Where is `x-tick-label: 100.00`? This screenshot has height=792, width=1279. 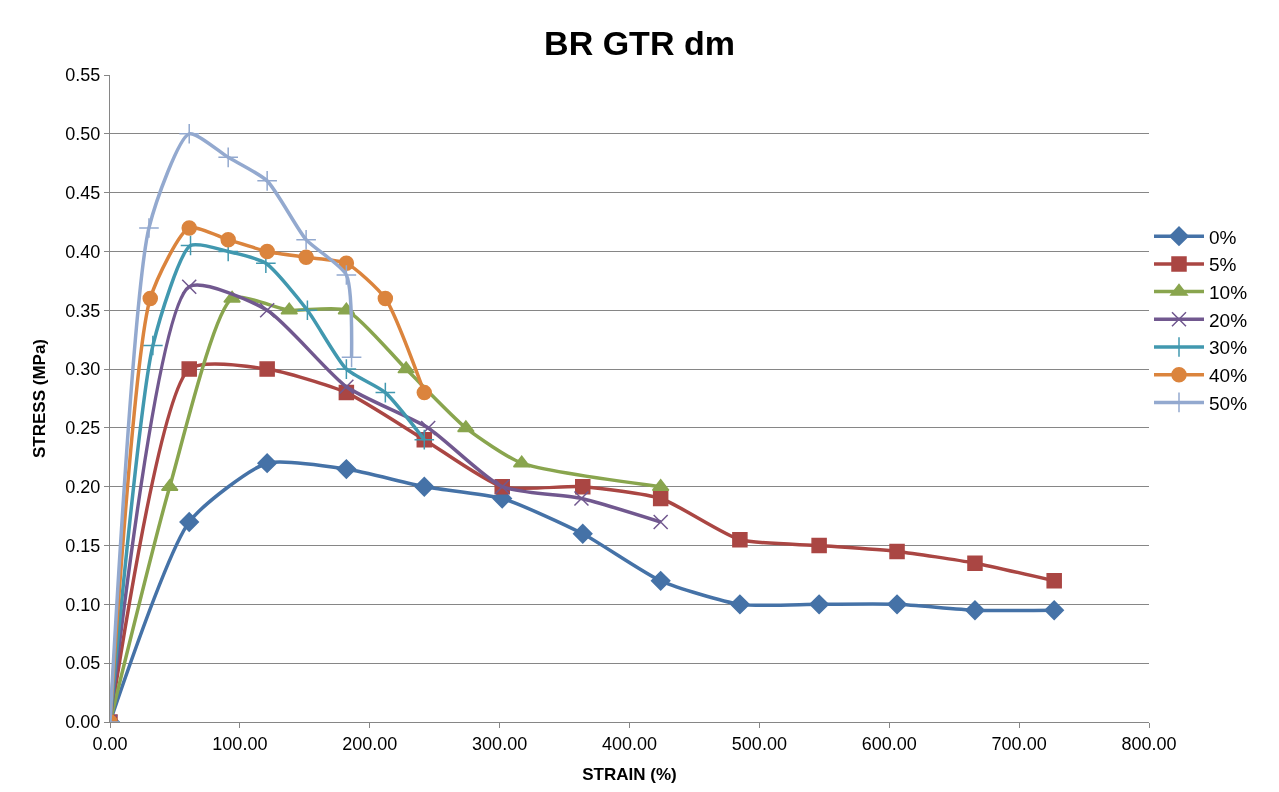
x-tick-label: 100.00 is located at coordinates (240, 743).